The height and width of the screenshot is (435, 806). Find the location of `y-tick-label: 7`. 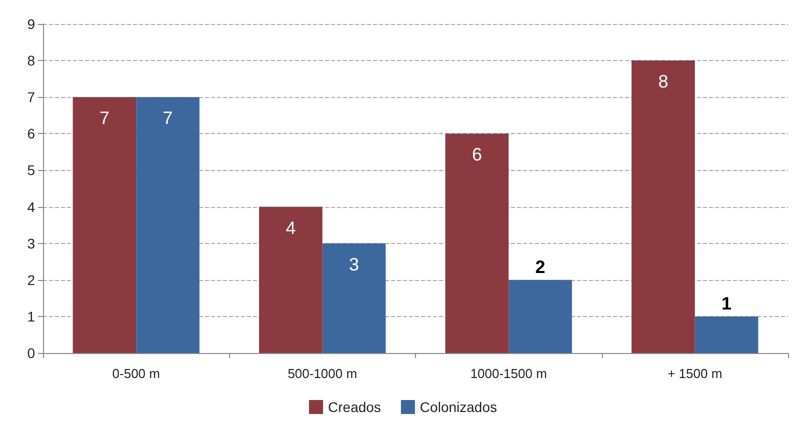

y-tick-label: 7 is located at coordinates (31, 97).